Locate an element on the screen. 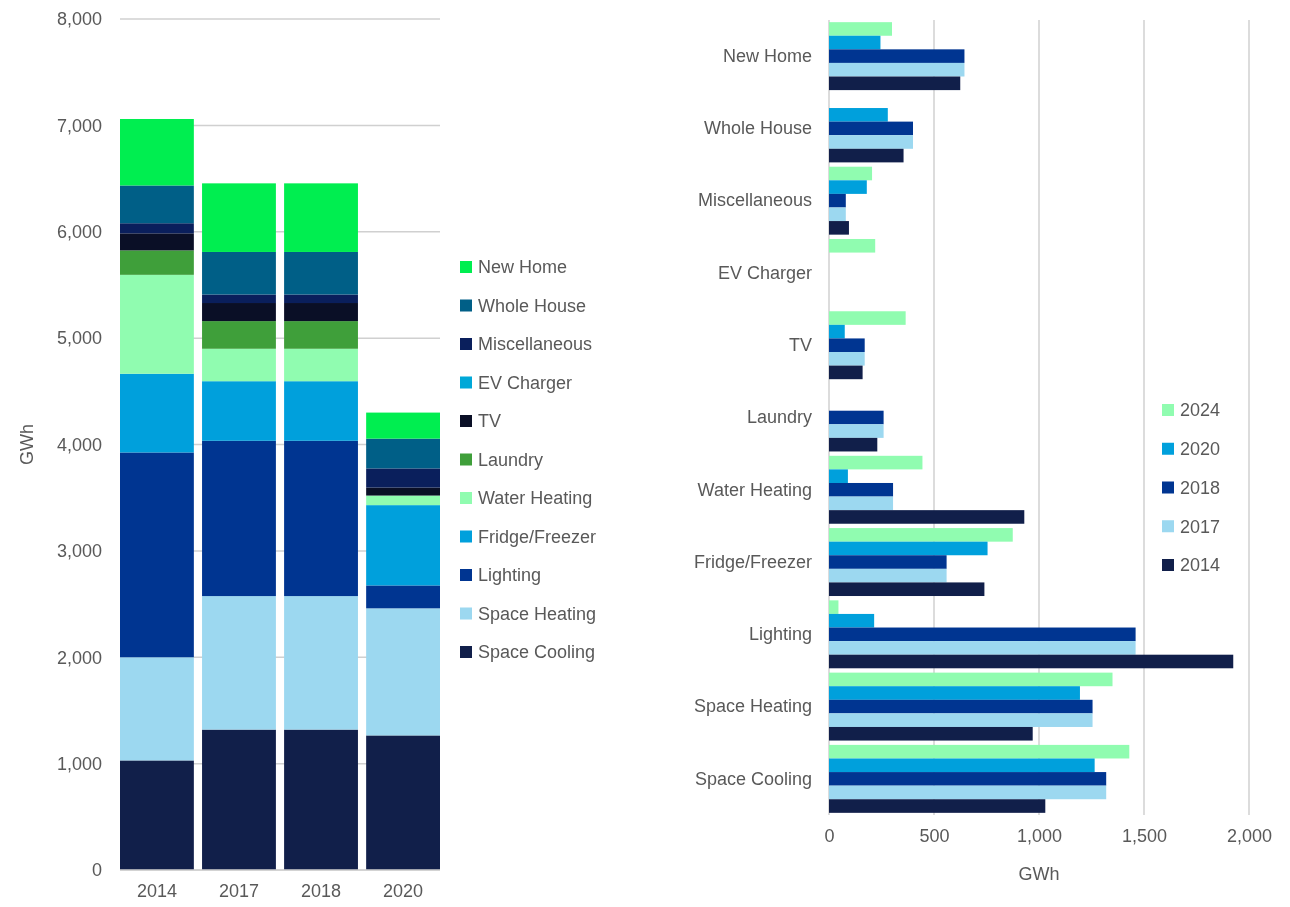  y-tick-label: Fridge/Freezer is located at coordinates (752, 561).